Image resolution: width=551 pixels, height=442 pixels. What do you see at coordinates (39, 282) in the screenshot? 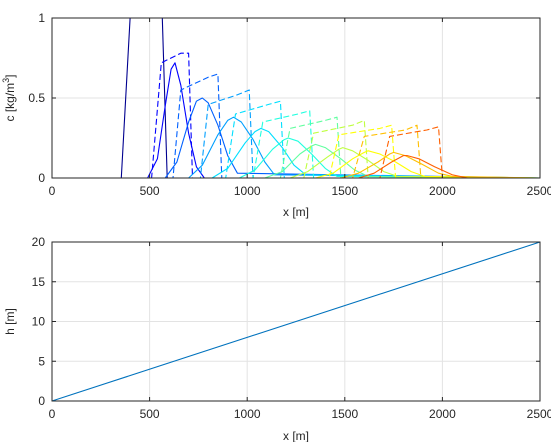
I see `y-tick-label: 15` at bounding box center [39, 282].